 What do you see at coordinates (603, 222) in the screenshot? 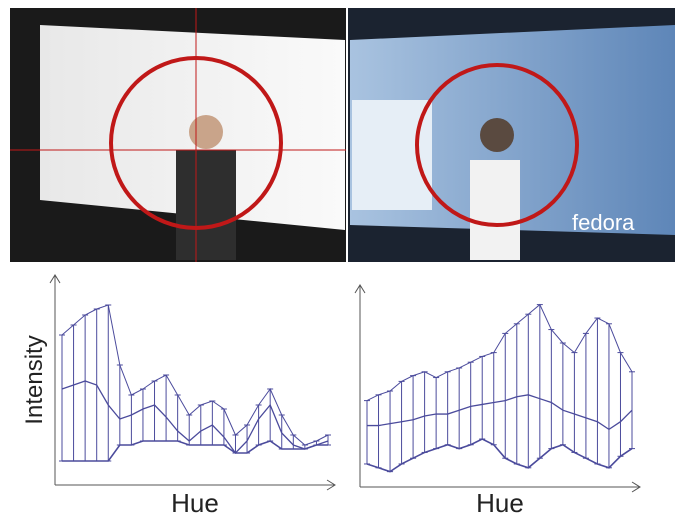
I see `logo-text: fedora` at bounding box center [603, 222].